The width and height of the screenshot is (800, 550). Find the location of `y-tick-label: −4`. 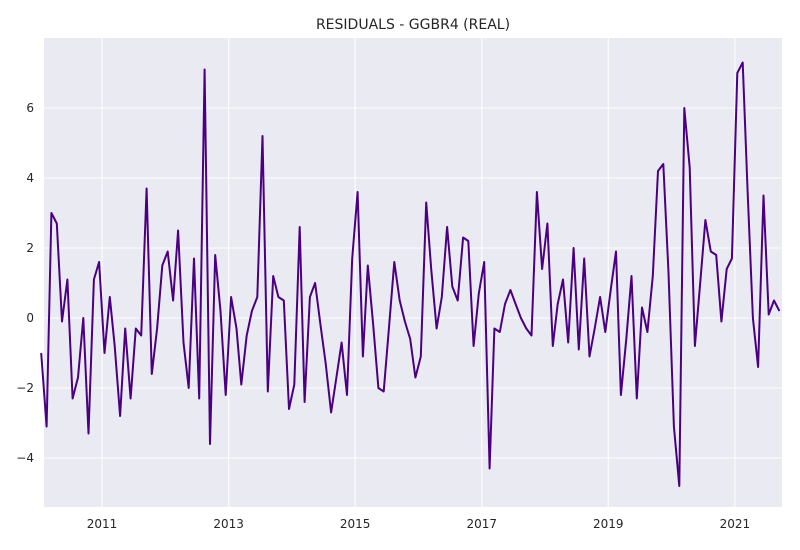

y-tick-label: −4 is located at coordinates (25, 458).